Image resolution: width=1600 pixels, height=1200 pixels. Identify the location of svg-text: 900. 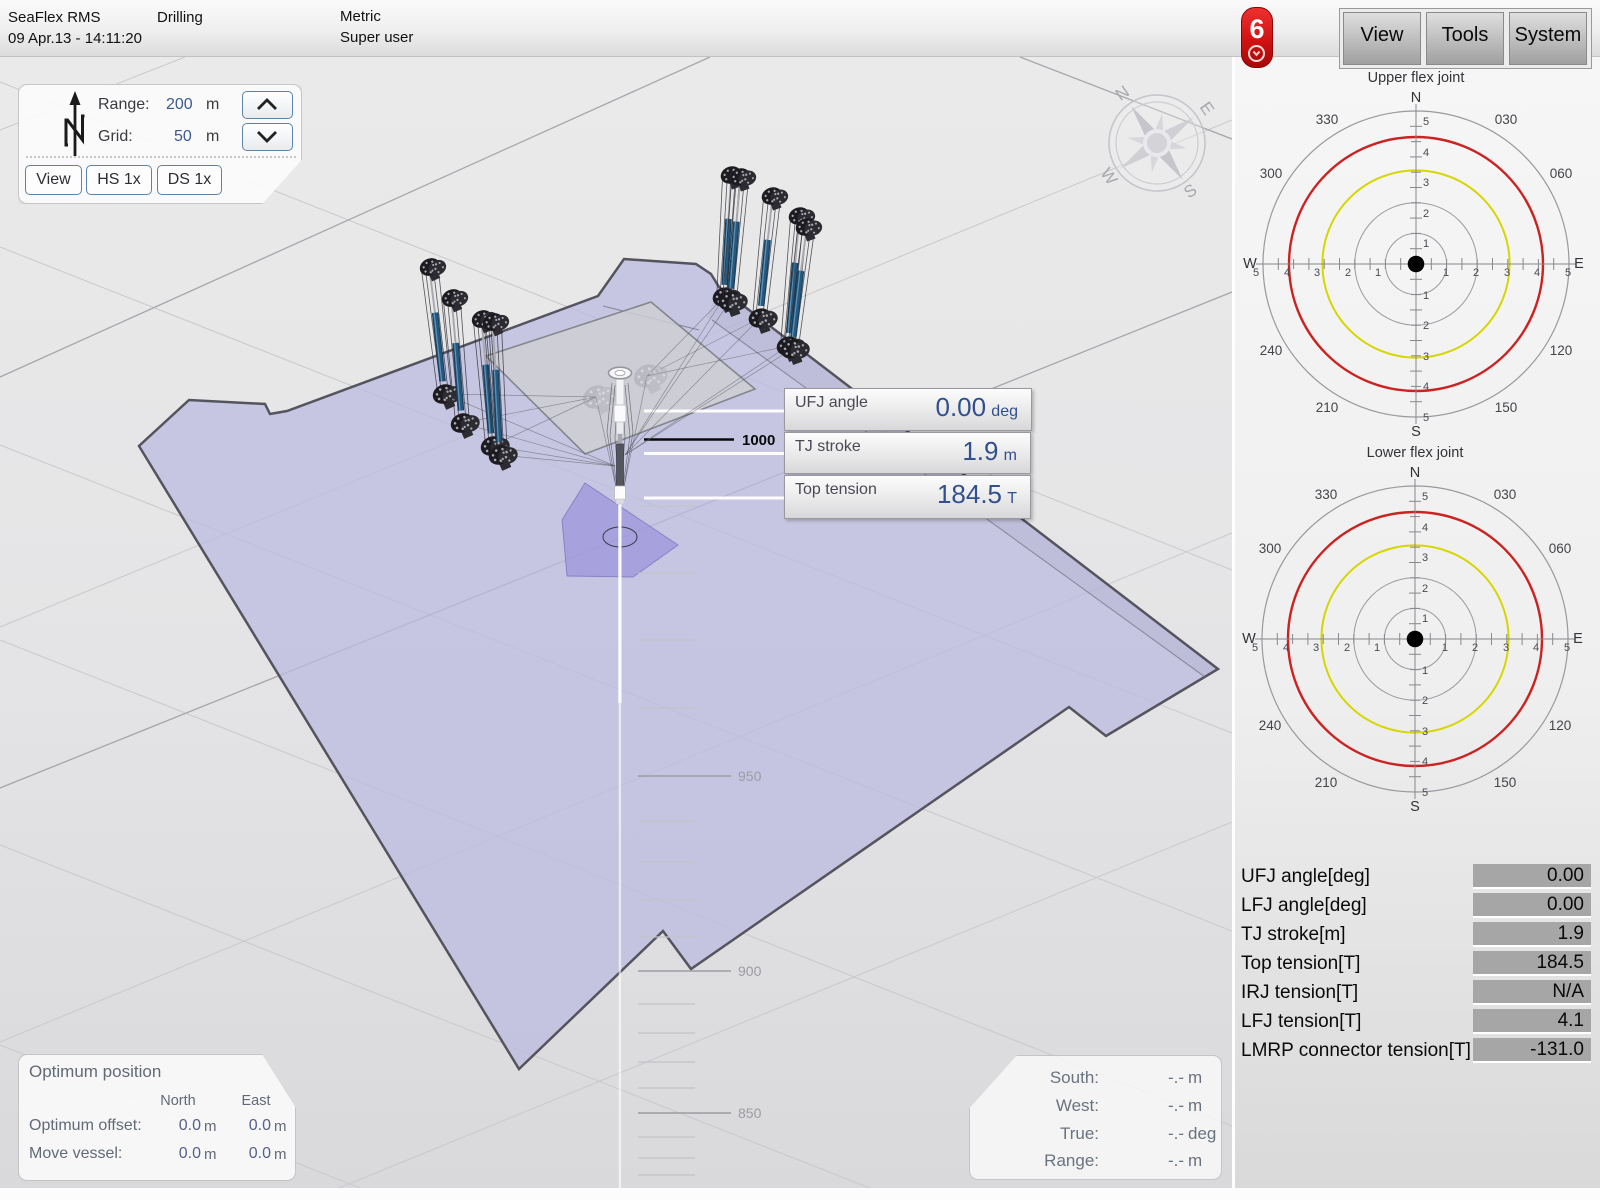
(750, 971).